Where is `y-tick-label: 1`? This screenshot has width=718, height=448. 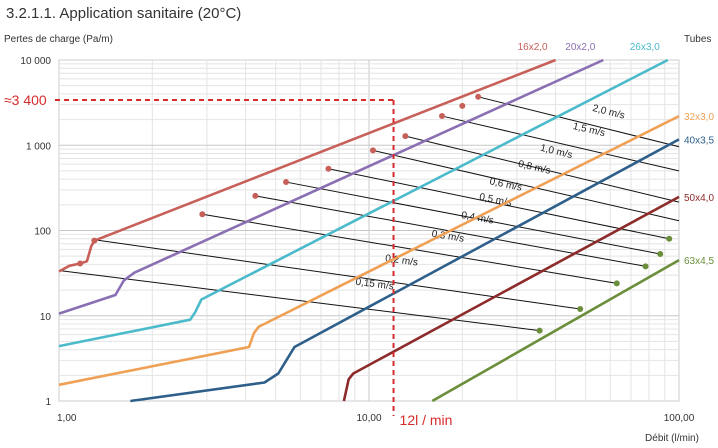 y-tick-label: 1 is located at coordinates (48, 402).